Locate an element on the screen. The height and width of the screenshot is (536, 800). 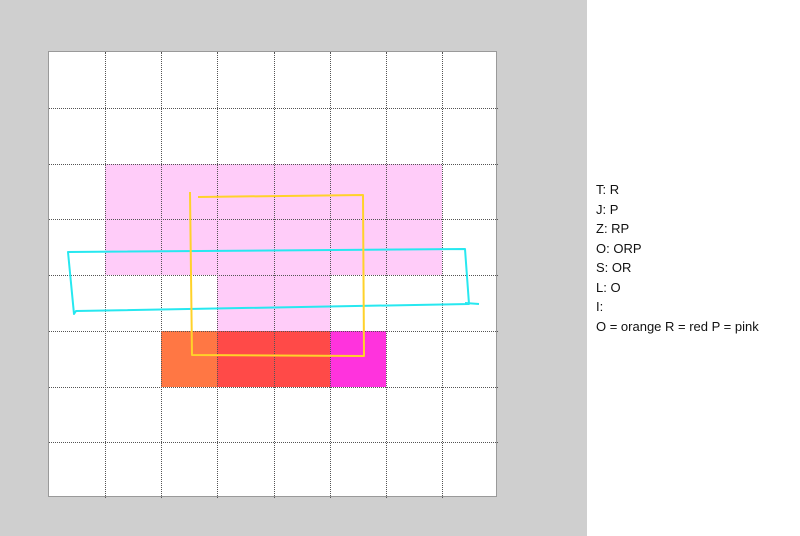
legend-line-l: L: O is located at coordinates (608, 287).